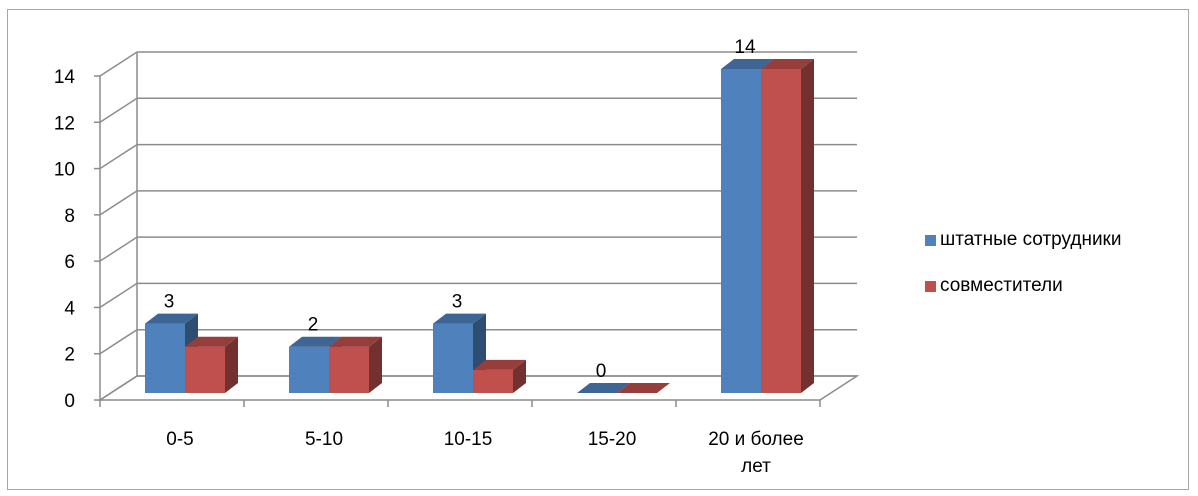 The image size is (1198, 496). Describe the element at coordinates (69, 262) in the screenshot. I see `y-tick-label: 6` at that location.